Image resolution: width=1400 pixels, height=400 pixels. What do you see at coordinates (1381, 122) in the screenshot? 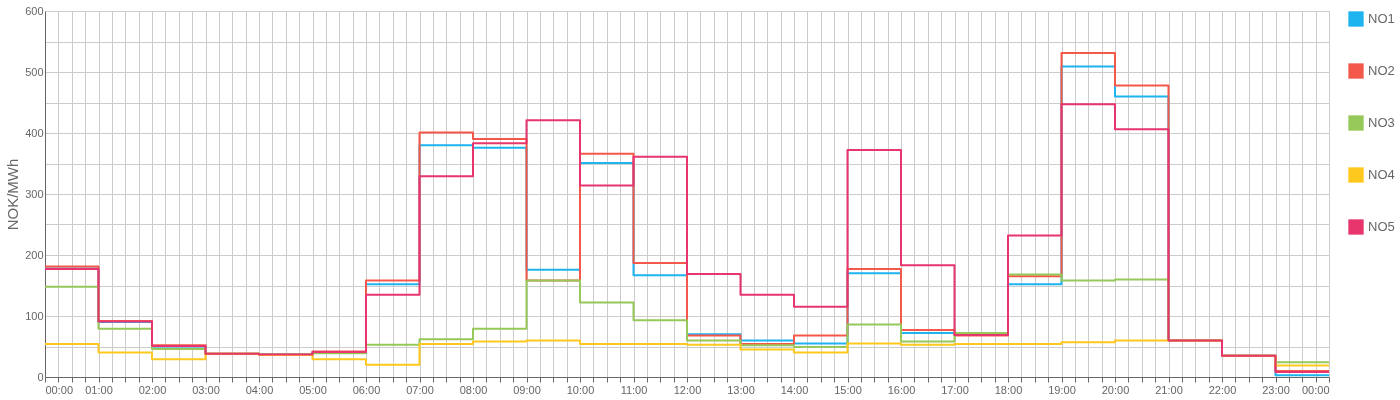
I see `legend-label: NO3` at bounding box center [1381, 122].